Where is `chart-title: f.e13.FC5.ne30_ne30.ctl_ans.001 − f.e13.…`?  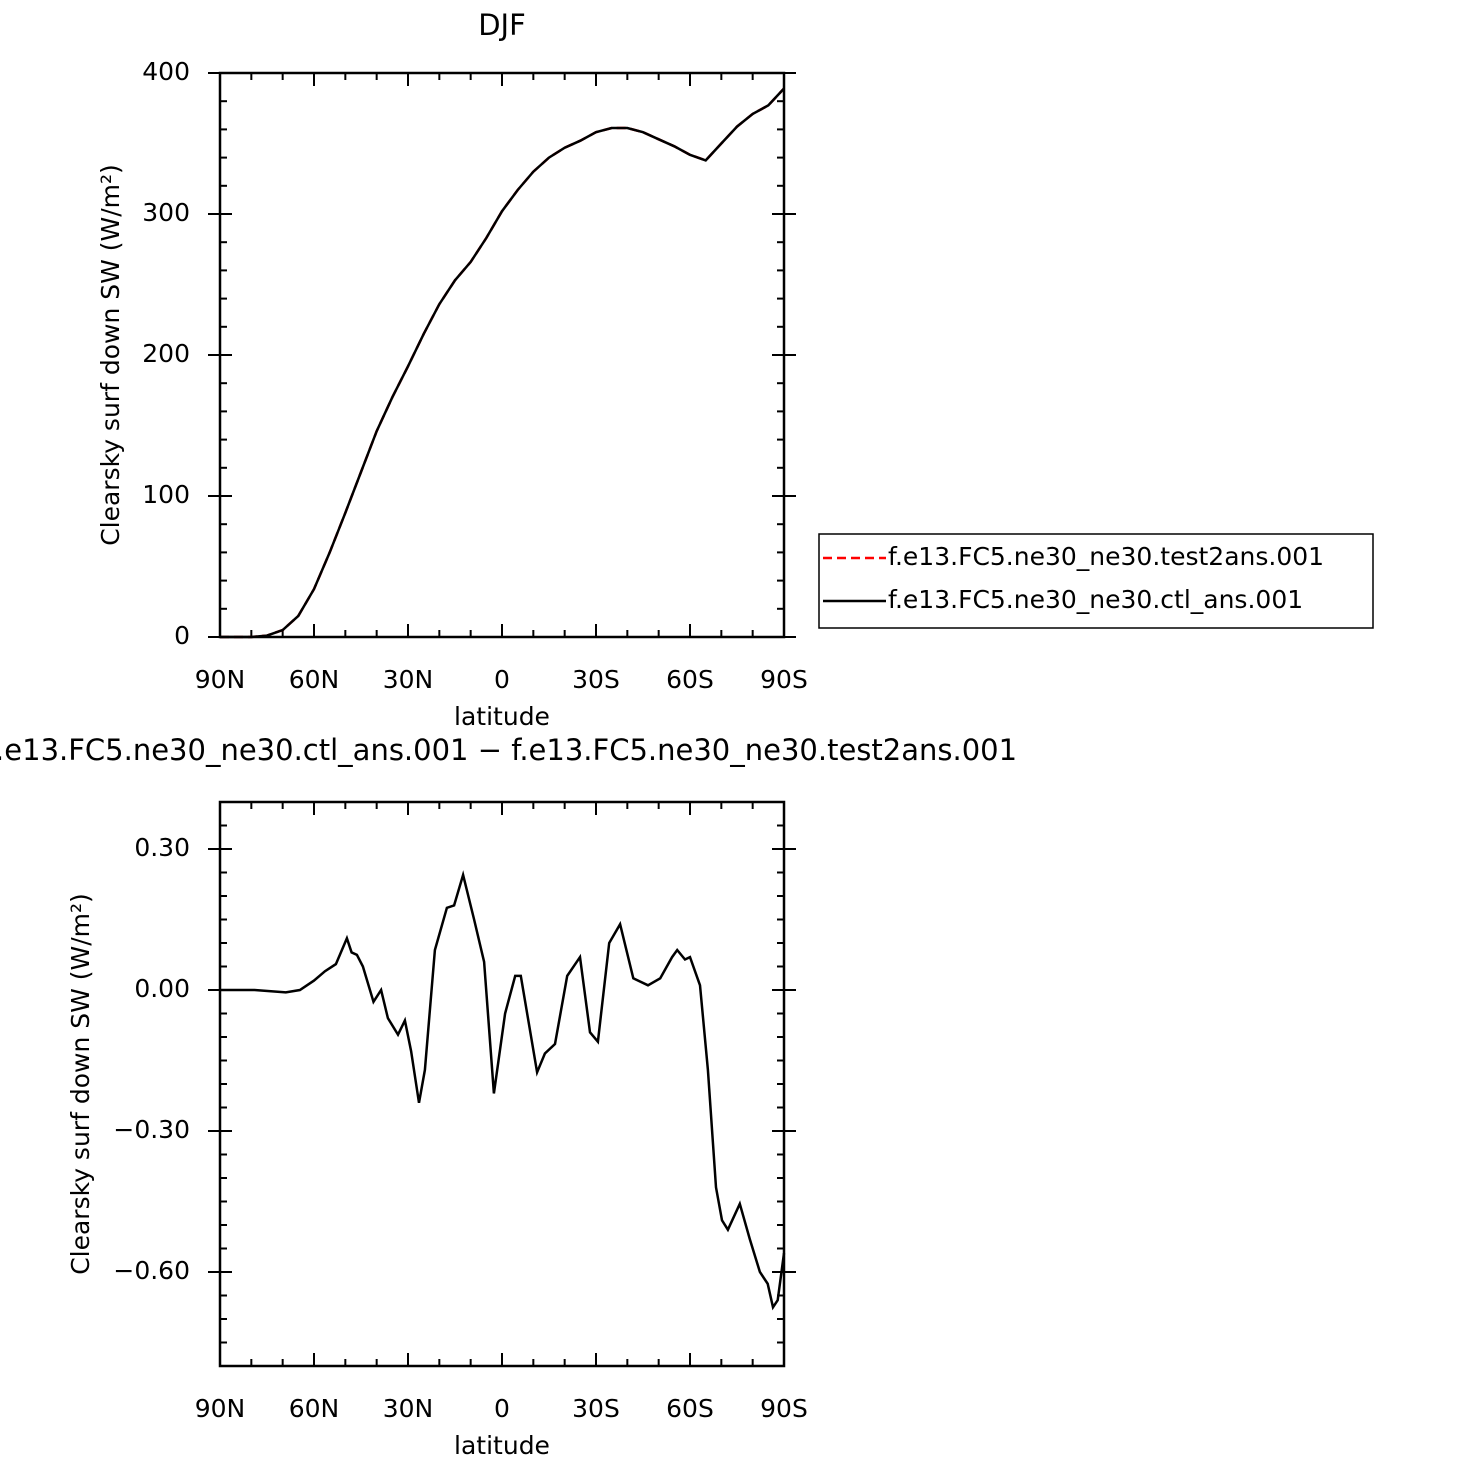 chart-title: f.e13.FC5.ne30_ne30.ctl_ans.001 − f.e13.… is located at coordinates (508, 750).